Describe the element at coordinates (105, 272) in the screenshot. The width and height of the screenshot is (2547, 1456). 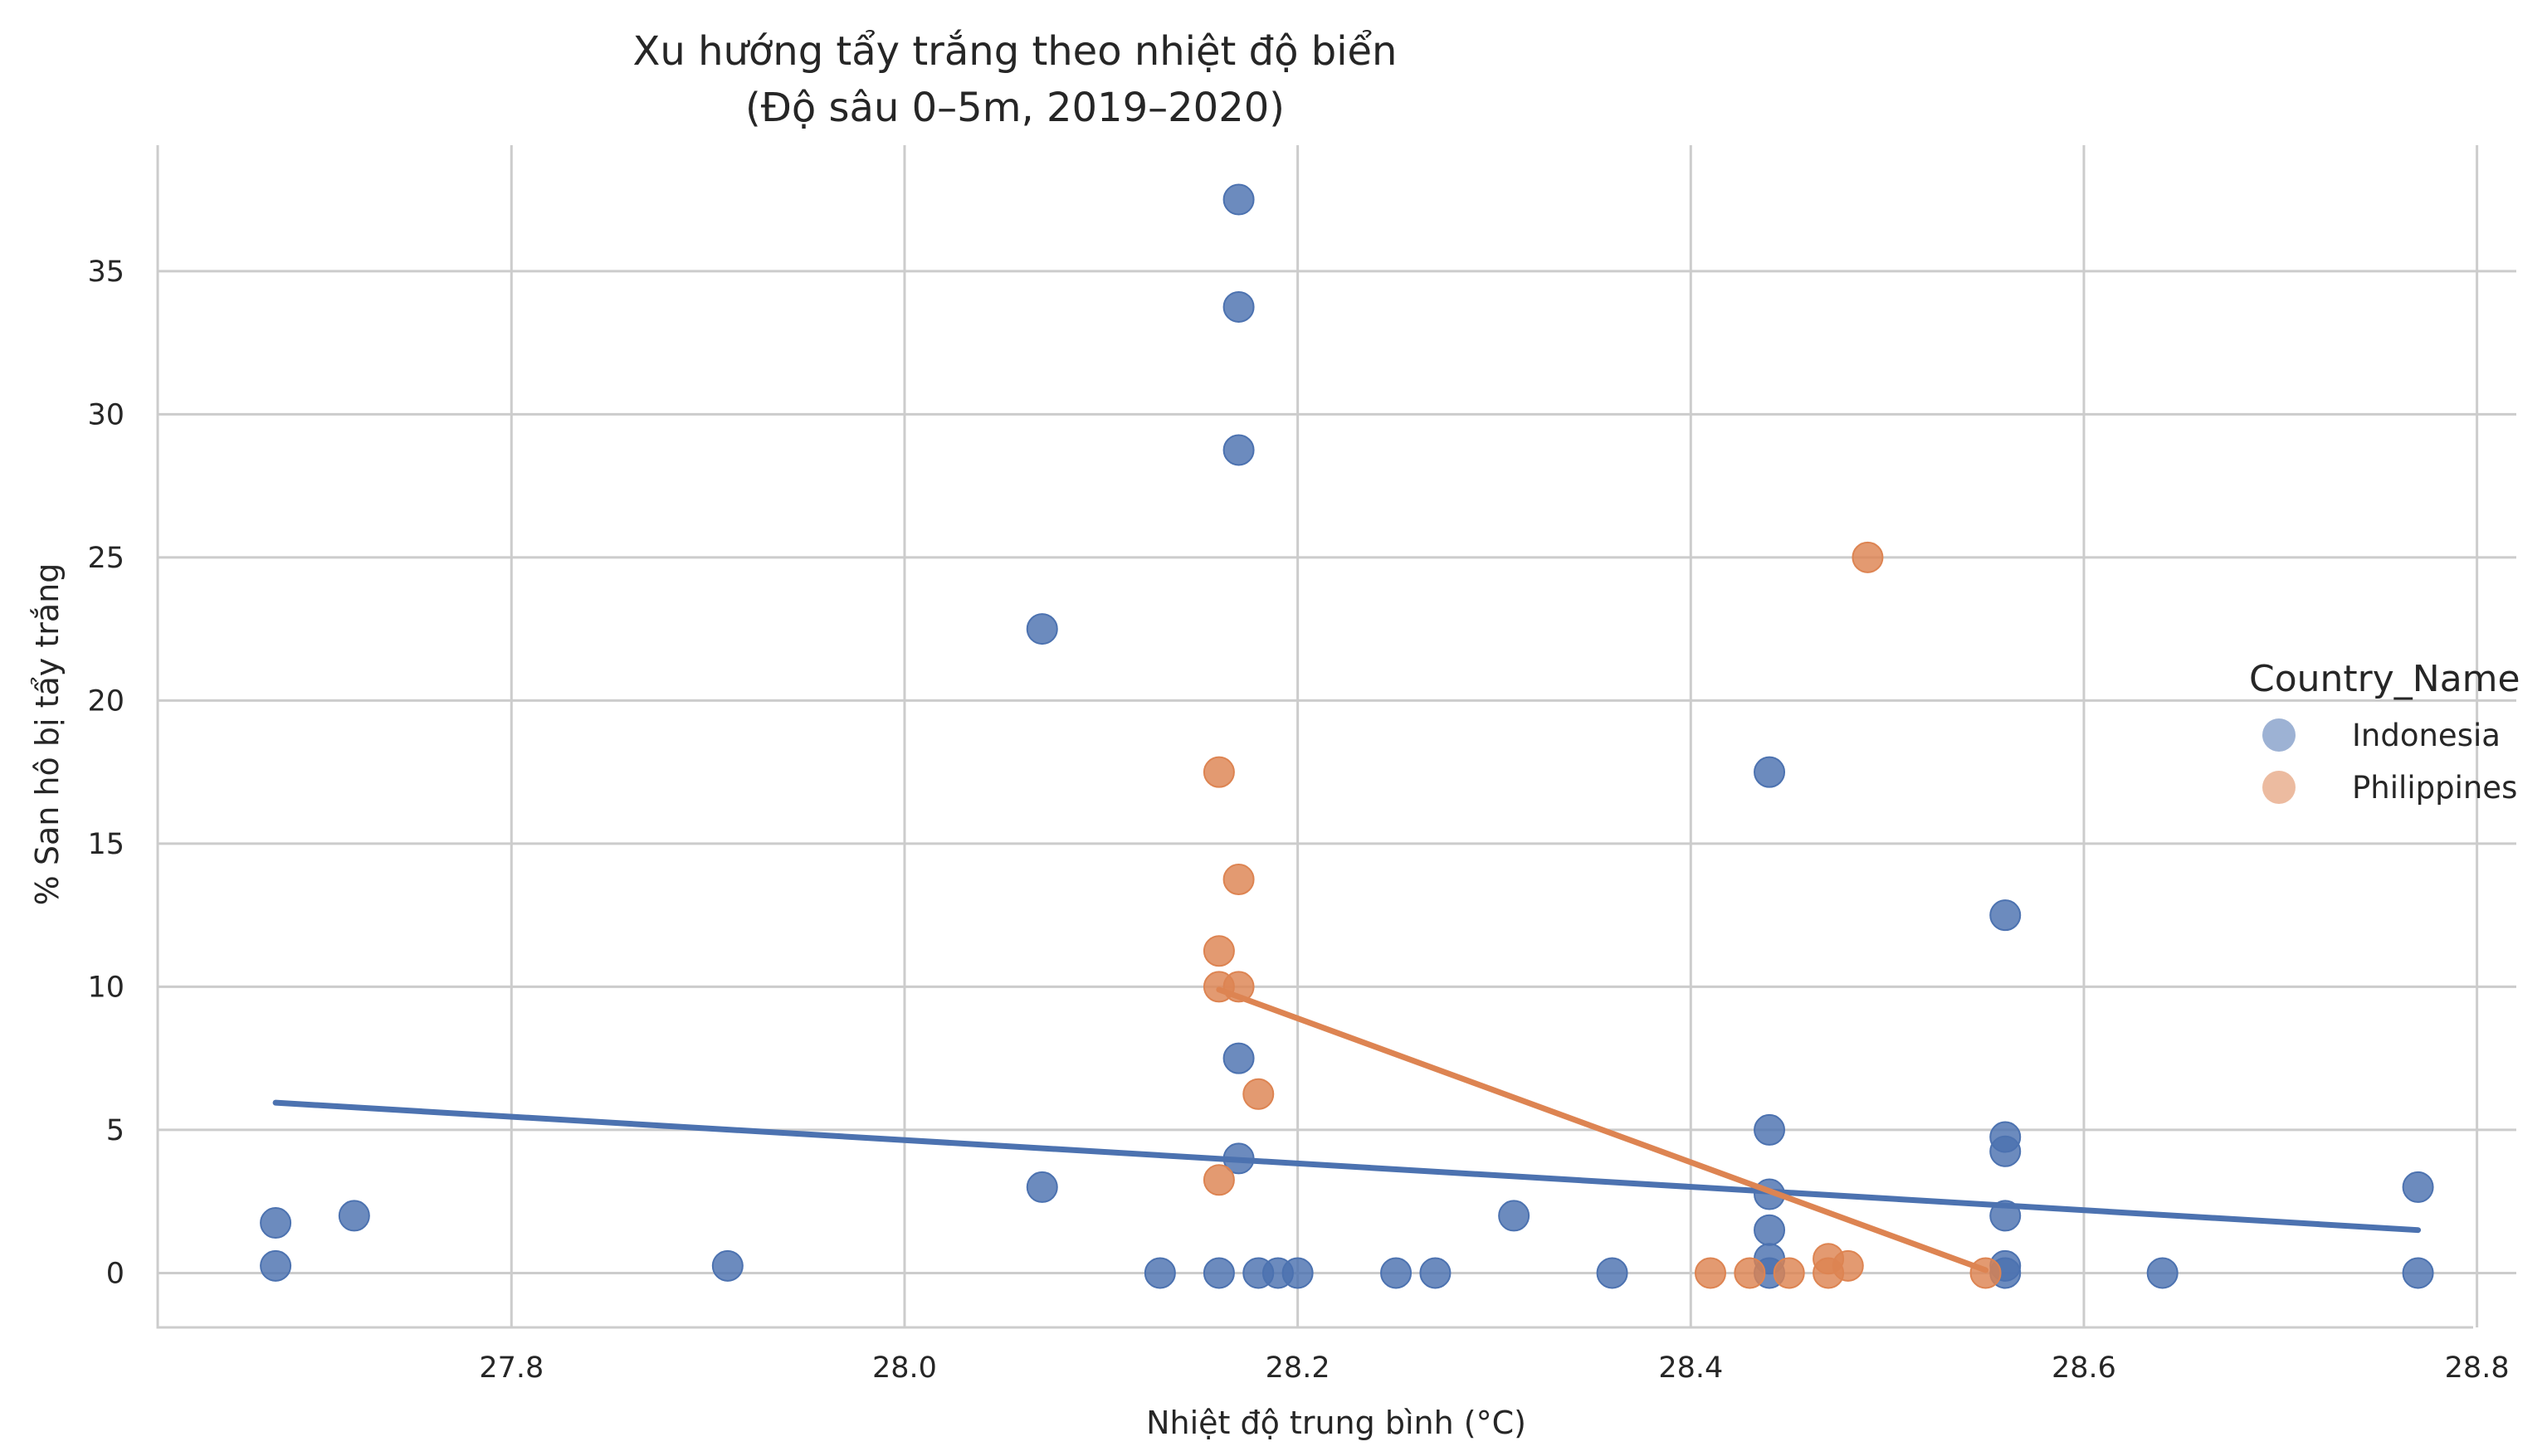
I see `y-tick-label: 35` at that location.